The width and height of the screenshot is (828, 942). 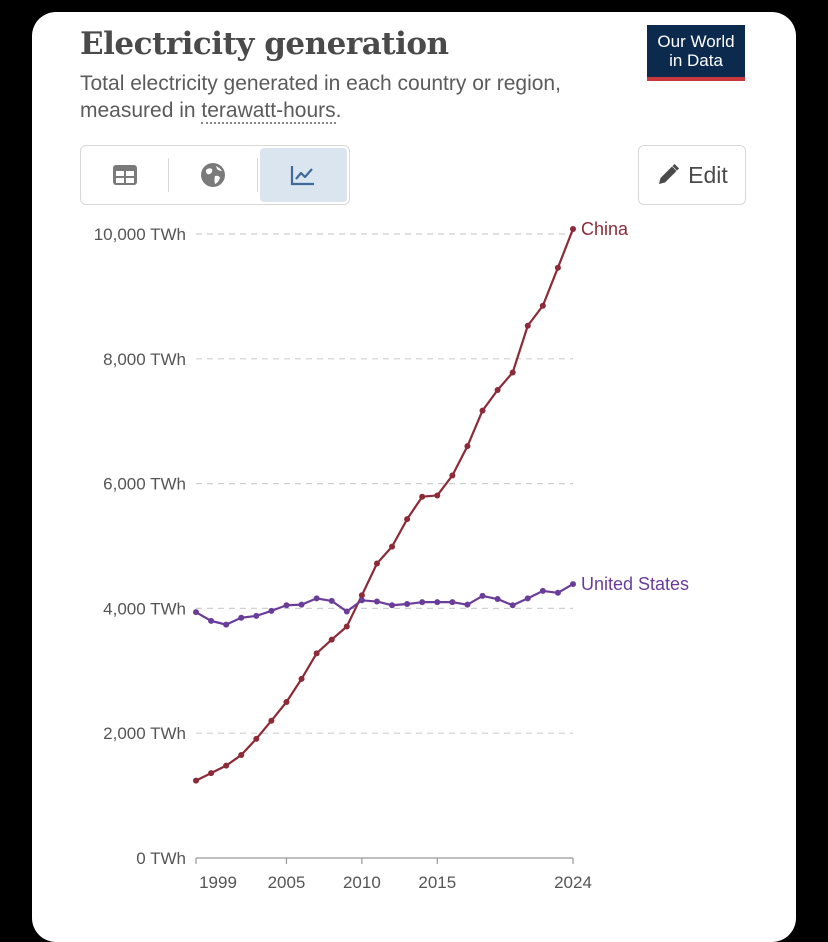 I want to click on chart-title: Electricity generation, so click(x=264, y=44).